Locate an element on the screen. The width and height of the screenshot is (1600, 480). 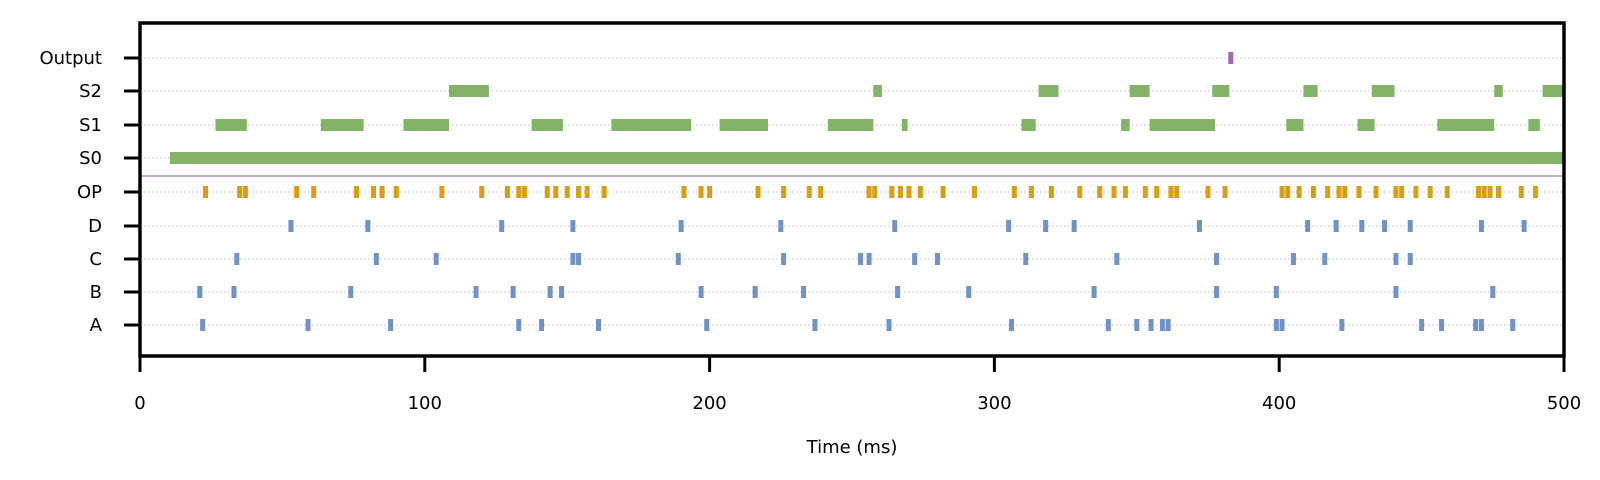
x-axis: 0 100 200 300 400 500 is located at coordinates (857, 385).